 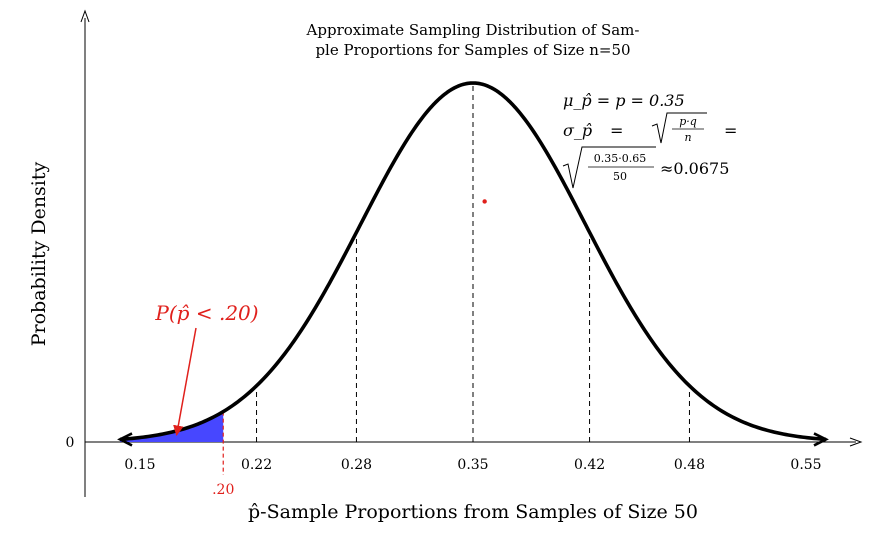 I want to click on y-axis-arrow-icon, so click(x=85, y=16).